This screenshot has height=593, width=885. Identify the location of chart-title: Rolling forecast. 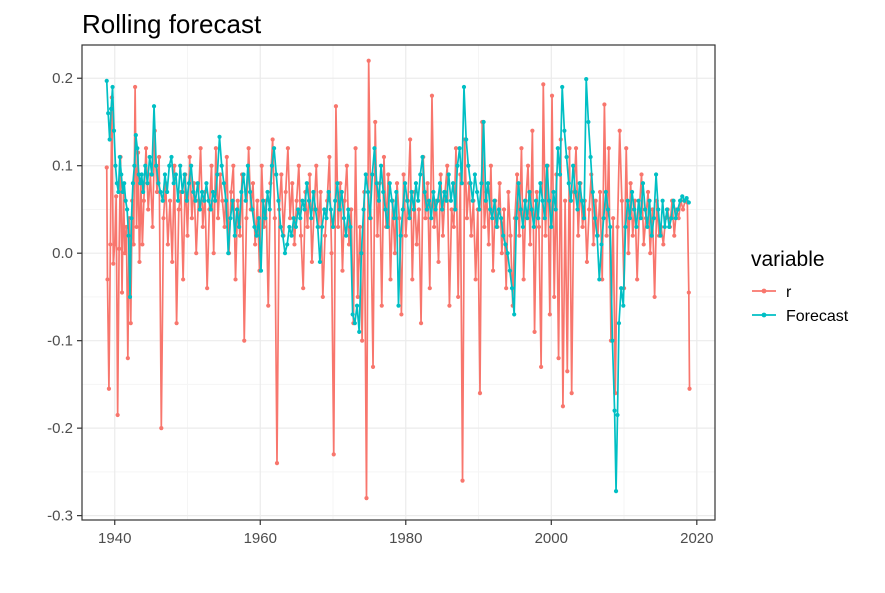
(172, 24).